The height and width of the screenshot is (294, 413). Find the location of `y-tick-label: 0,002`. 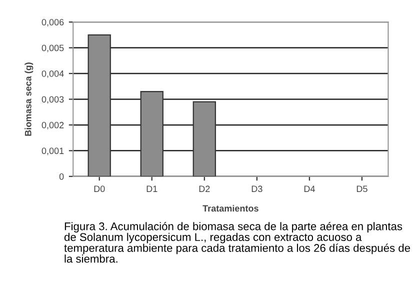

y-tick-label: 0,002 is located at coordinates (53, 126).